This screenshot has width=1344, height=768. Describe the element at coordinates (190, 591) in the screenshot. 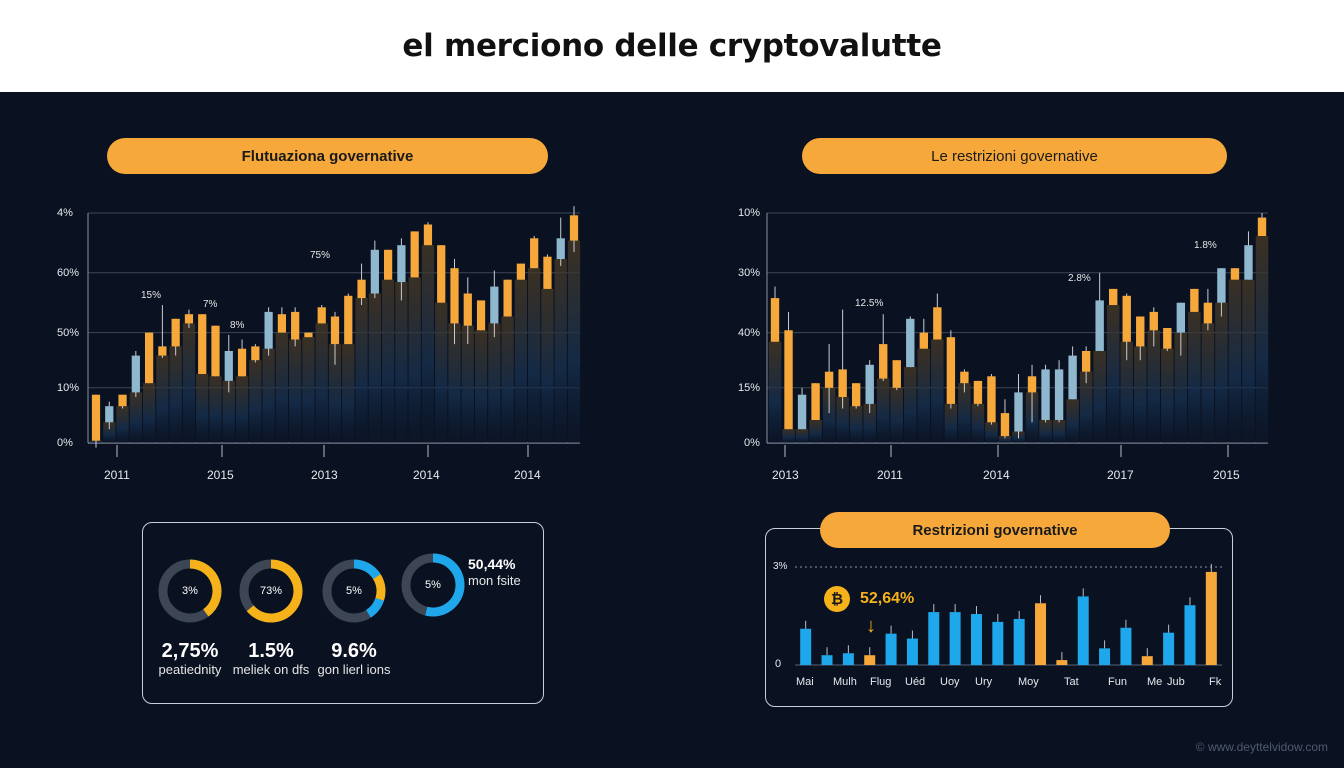

I see `donut-center-label: 3%` at that location.